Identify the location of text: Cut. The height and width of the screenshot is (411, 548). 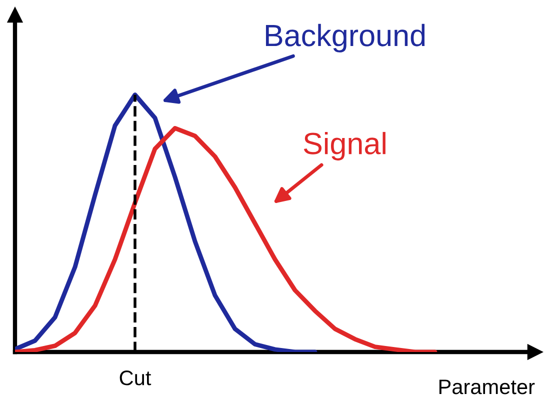
(136, 378).